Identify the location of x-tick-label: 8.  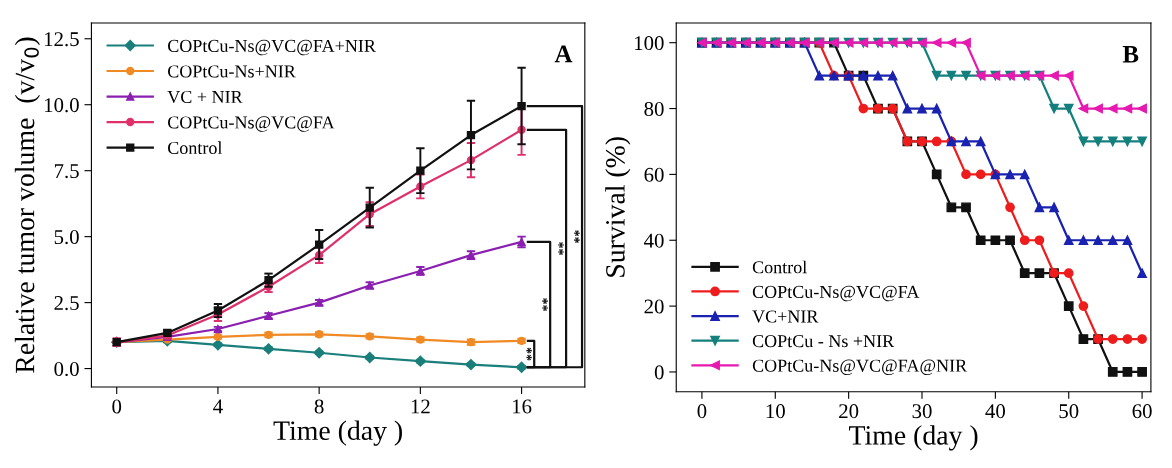
(319, 406).